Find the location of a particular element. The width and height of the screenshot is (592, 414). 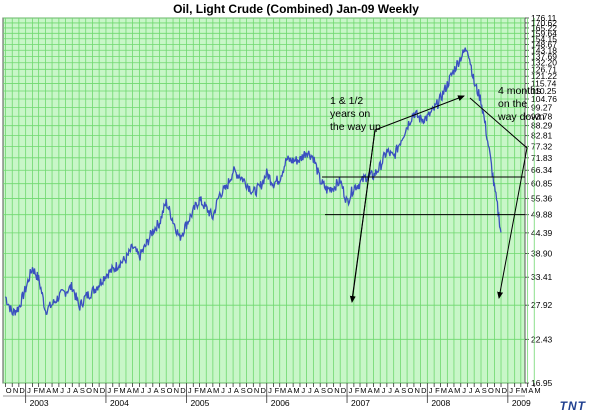

y-tick-label: 33.41 is located at coordinates (542, 277).